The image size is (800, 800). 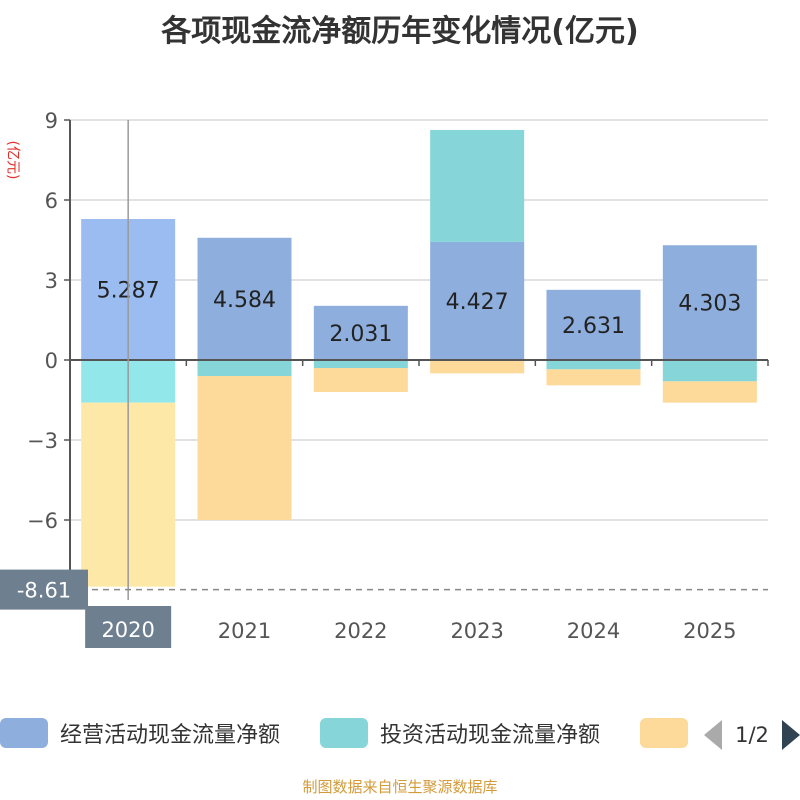 I want to click on y-tick-label: 3, so click(x=51, y=281).